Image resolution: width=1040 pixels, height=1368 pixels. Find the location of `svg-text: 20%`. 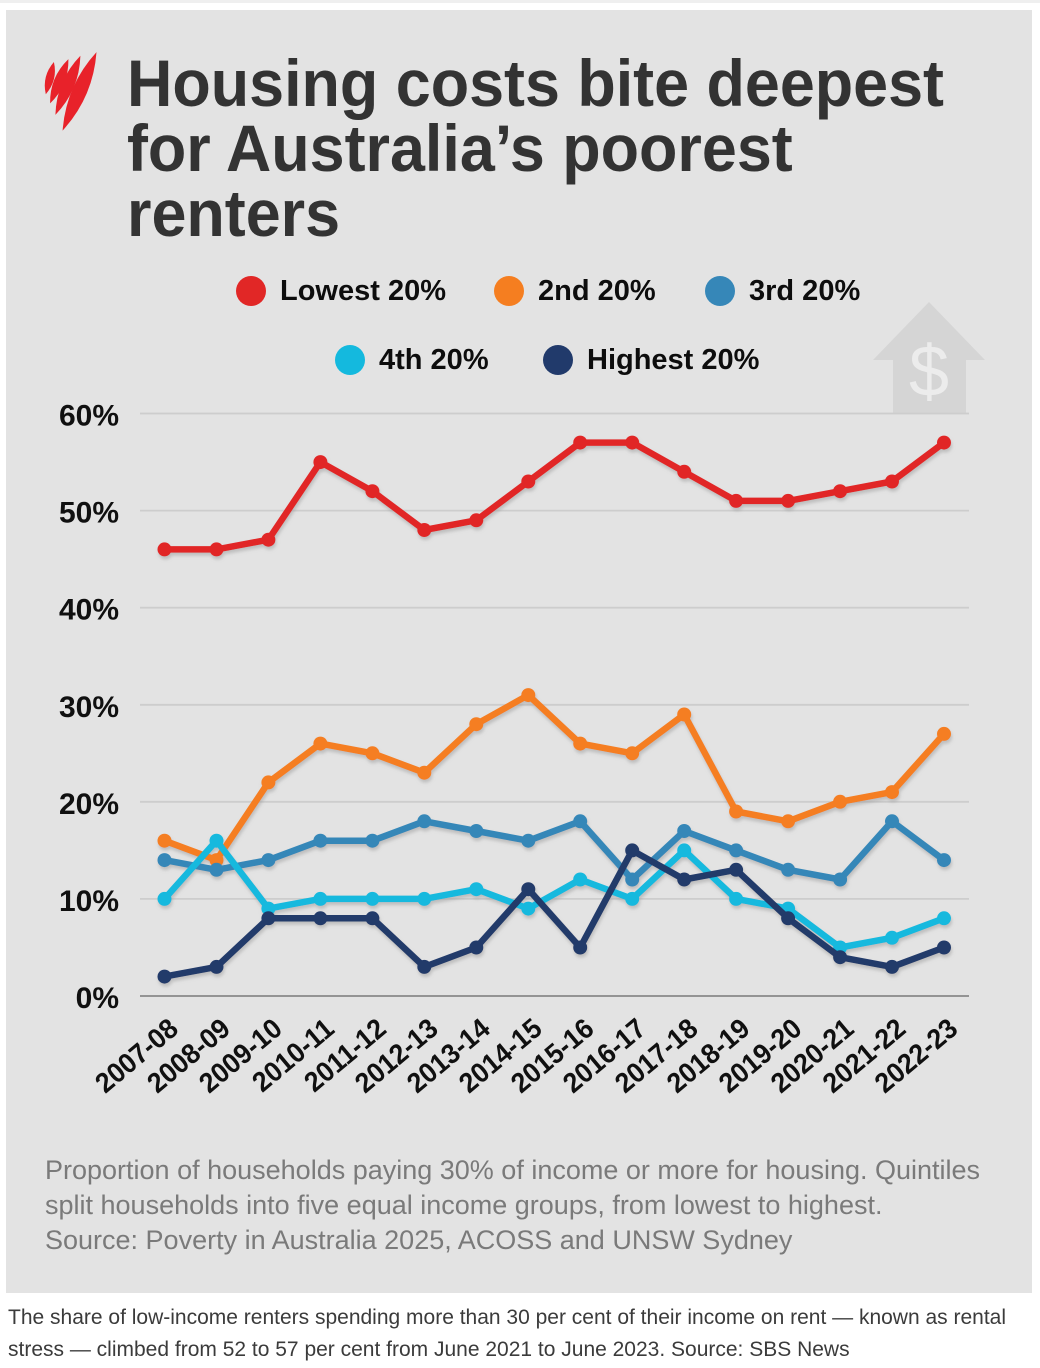

svg-text: 20% is located at coordinates (89, 804).